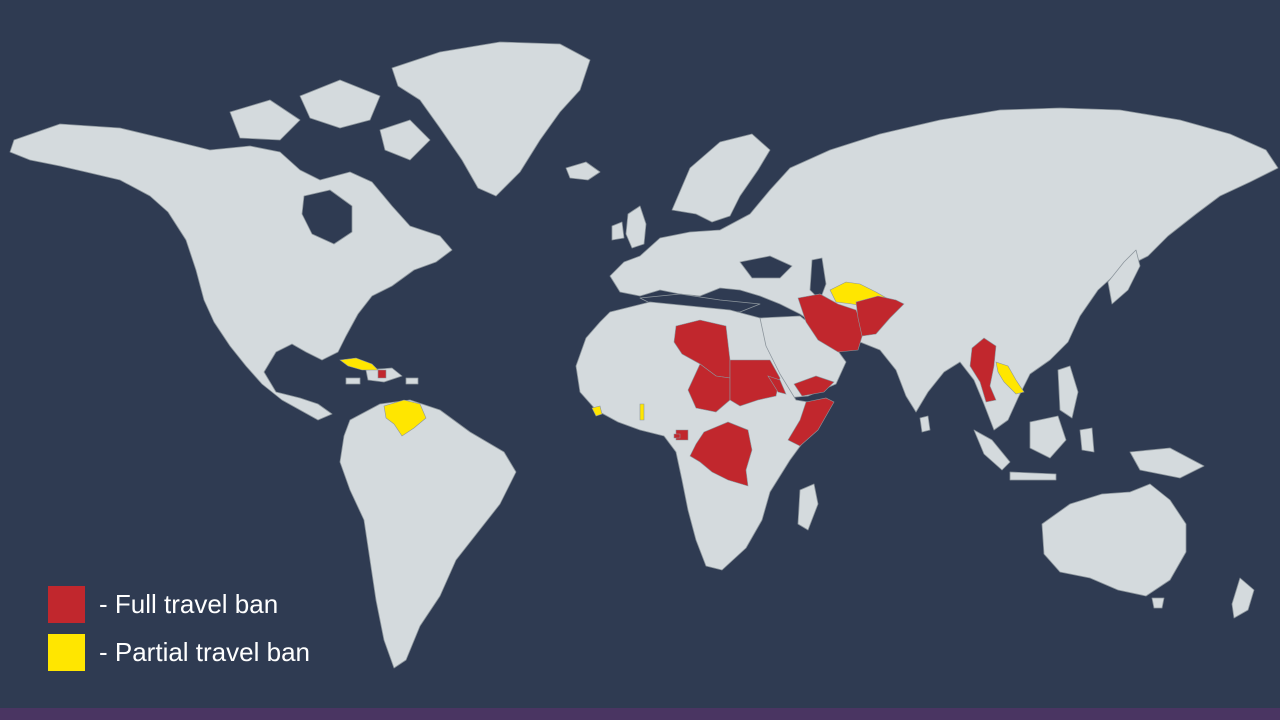 The image size is (1280, 720). What do you see at coordinates (640, 714) in the screenshot?
I see `bottom-accent-bar` at bounding box center [640, 714].